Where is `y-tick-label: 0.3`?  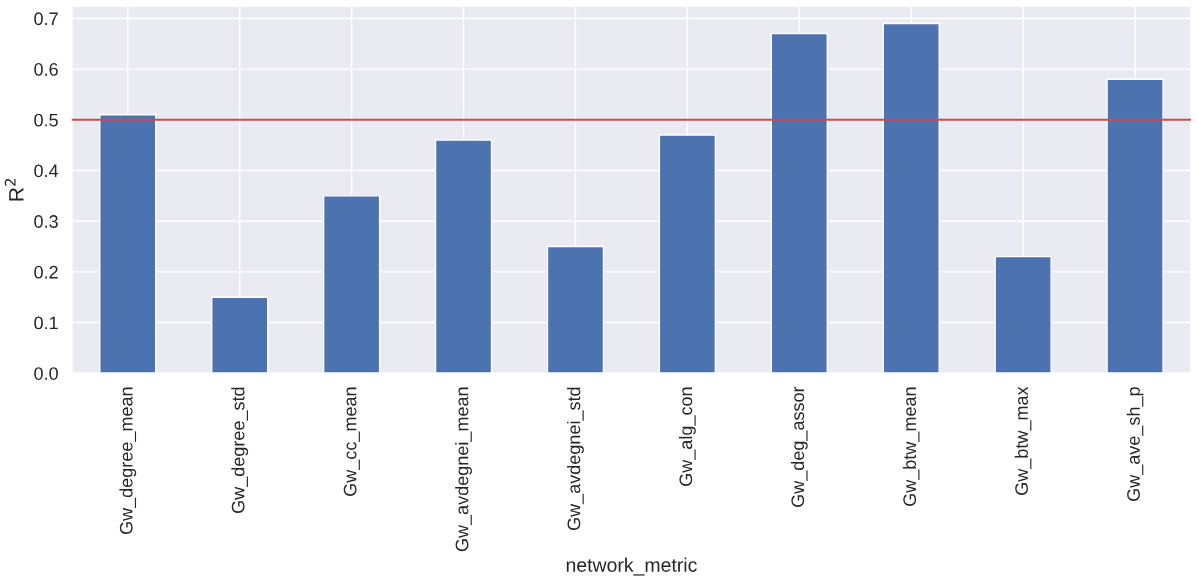
y-tick-label: 0.3 is located at coordinates (46, 221).